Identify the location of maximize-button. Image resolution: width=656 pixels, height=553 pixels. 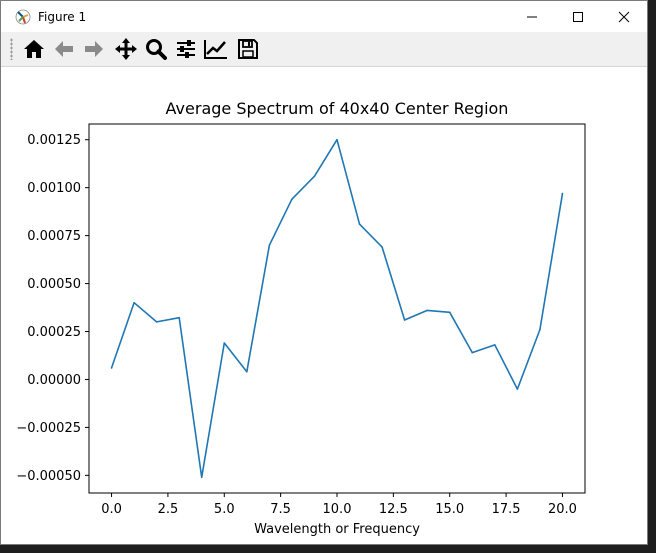
(578, 16).